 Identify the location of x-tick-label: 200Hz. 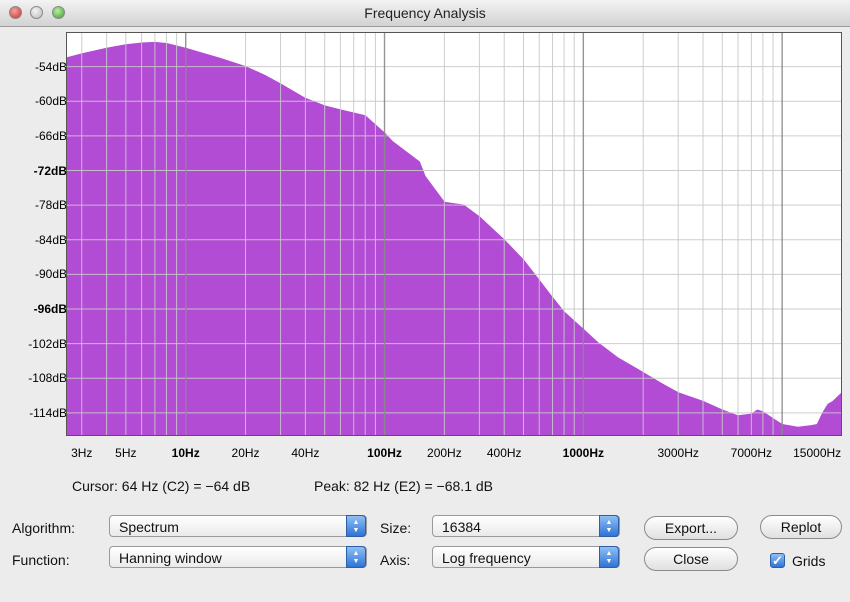
(444, 453).